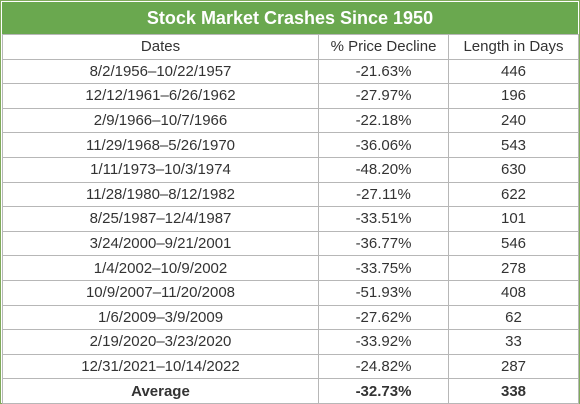 This screenshot has width=580, height=404. What do you see at coordinates (513, 145) in the screenshot?
I see `length-days-cell: 543` at bounding box center [513, 145].